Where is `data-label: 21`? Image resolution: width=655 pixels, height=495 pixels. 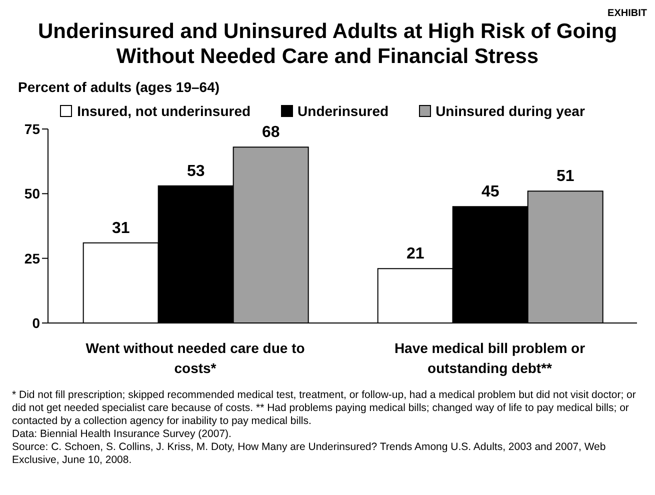 data-label: 21 is located at coordinates (415, 254).